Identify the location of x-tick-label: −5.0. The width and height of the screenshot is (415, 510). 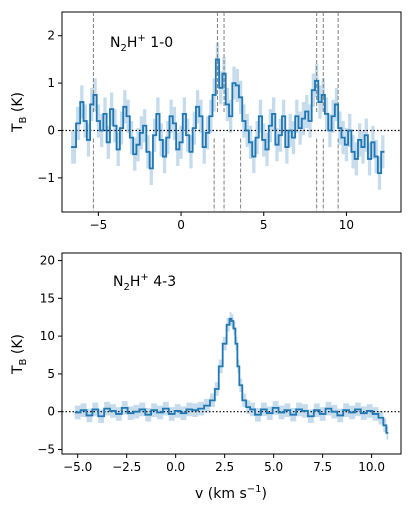
(77, 467).